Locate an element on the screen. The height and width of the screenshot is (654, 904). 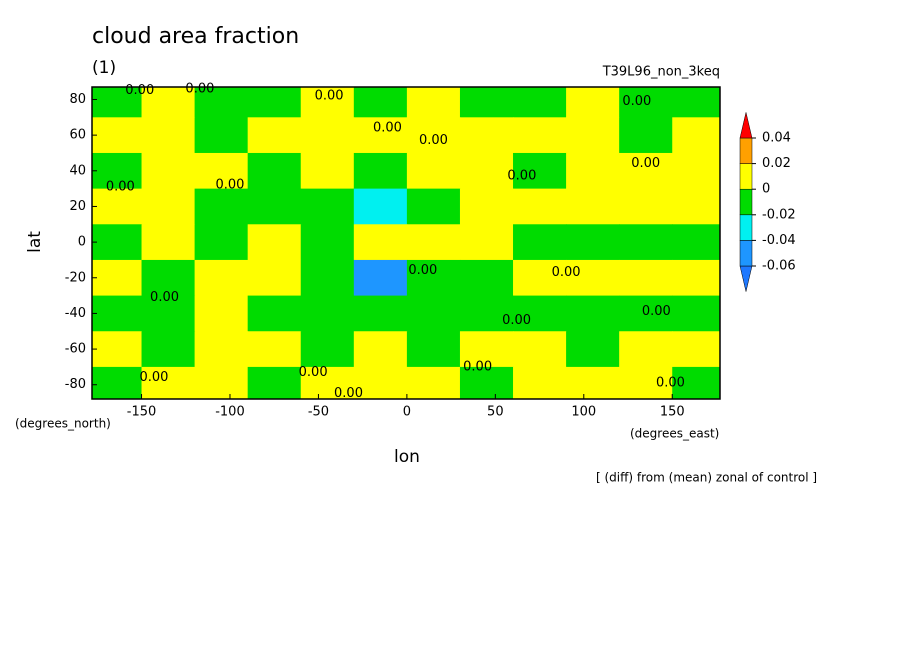
x-units: (degrees_east) is located at coordinates (674, 434).